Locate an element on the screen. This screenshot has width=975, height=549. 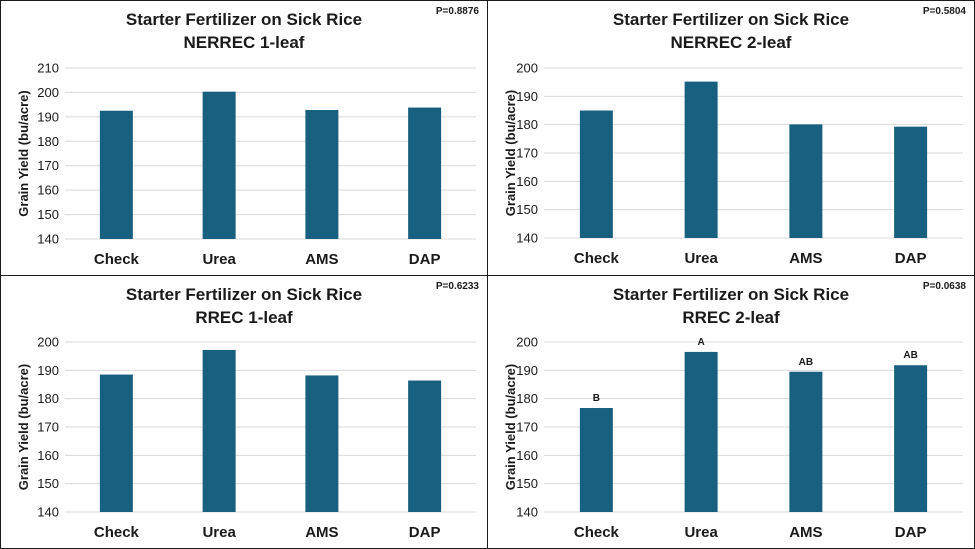
significance-label: B is located at coordinates (596, 398).